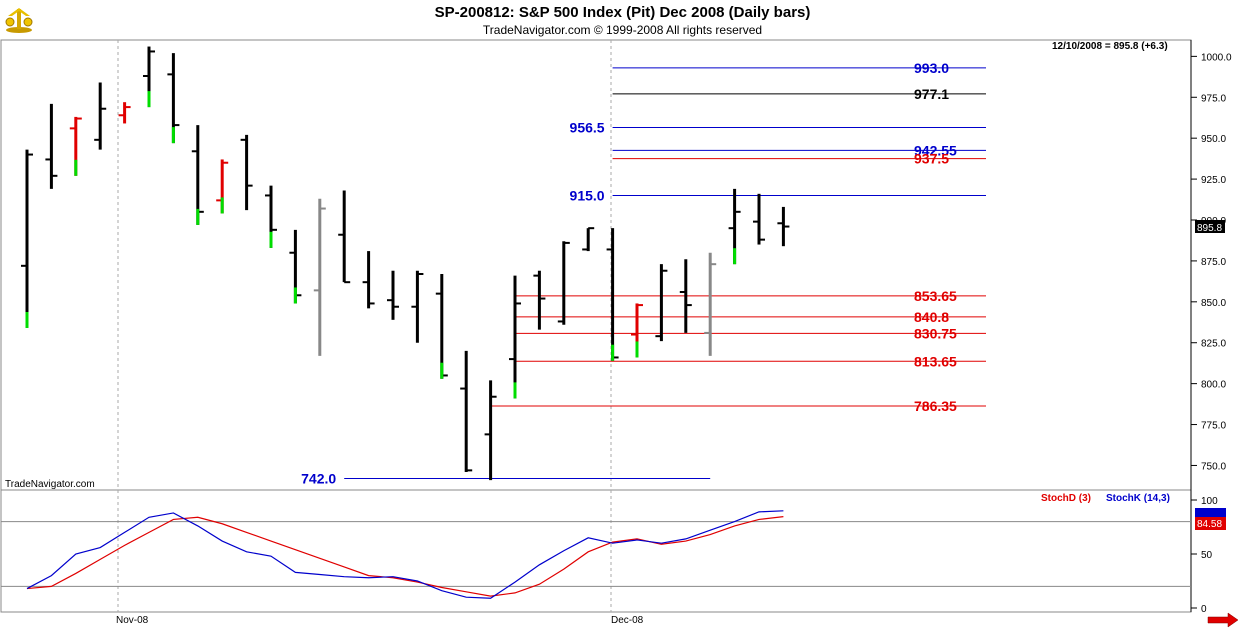 The image size is (1245, 631). Describe the element at coordinates (1210, 512) in the screenshot. I see `stochk-readout-tag` at that location.